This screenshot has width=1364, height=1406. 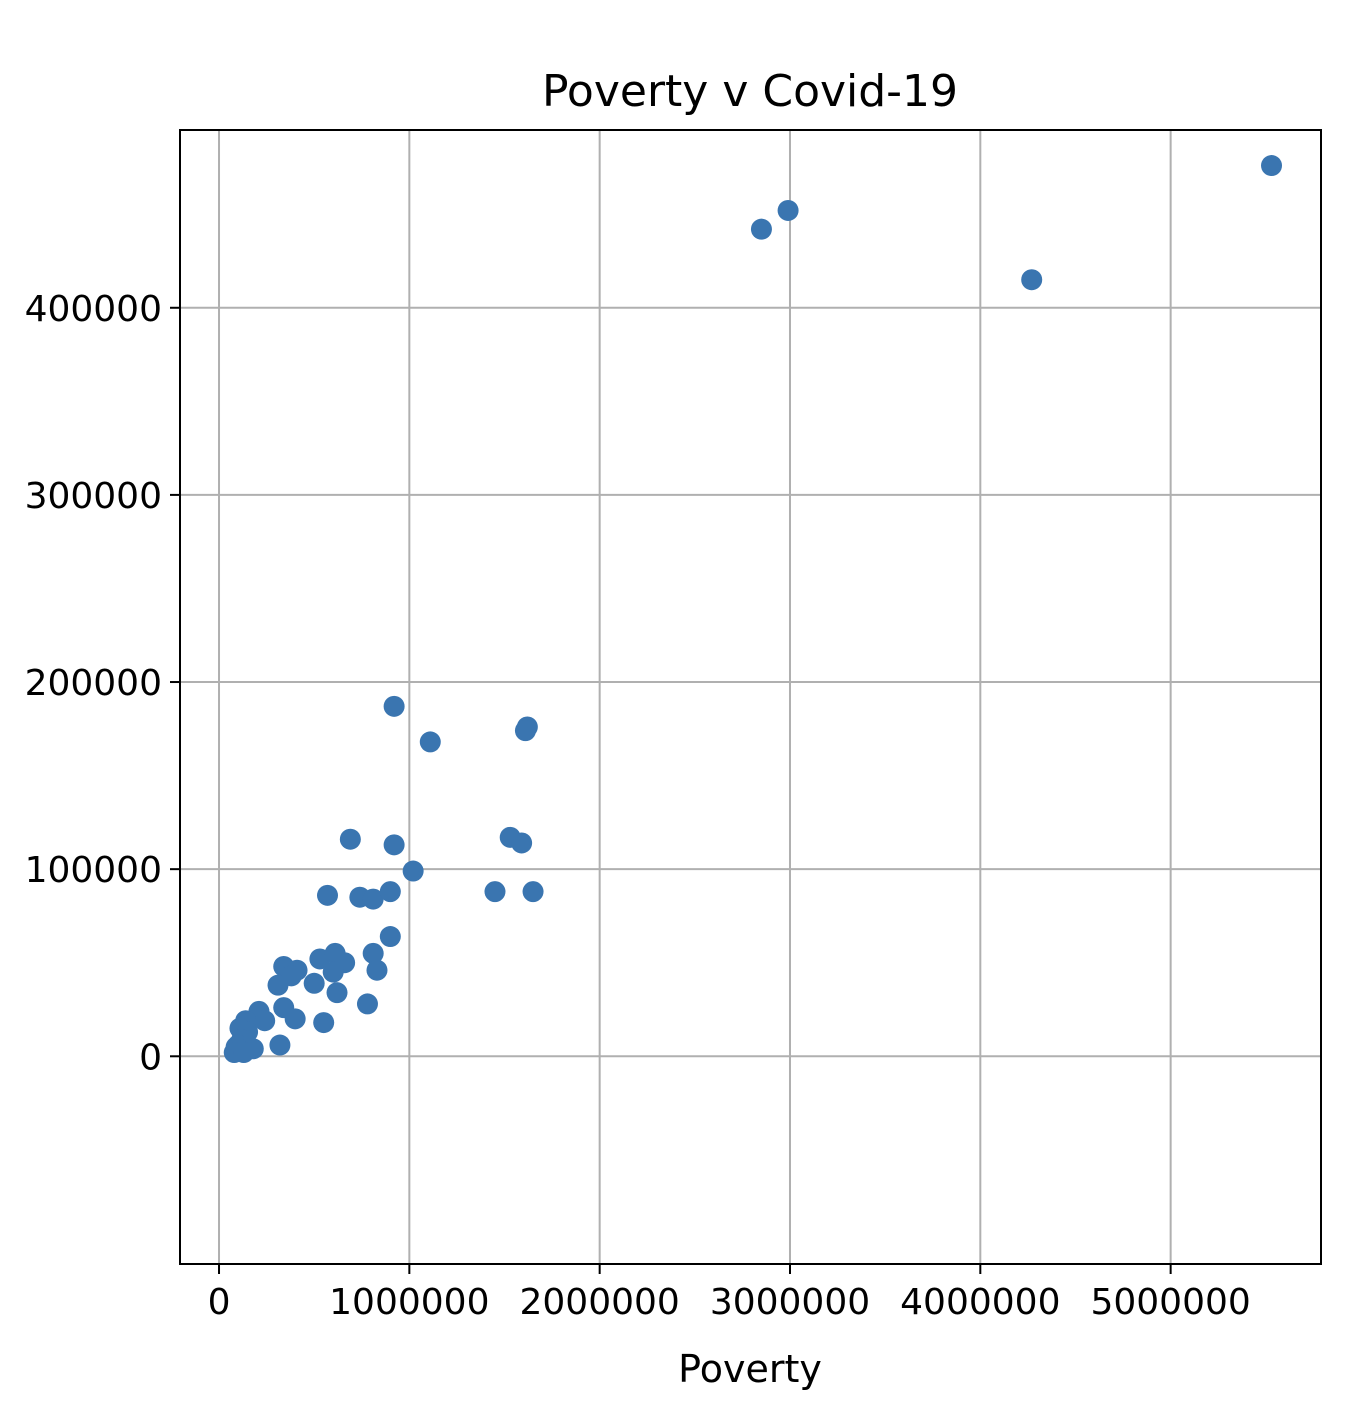 I want to click on y-axis-ticks: 0 100000 200000 300000 400000, so click(x=102, y=683).